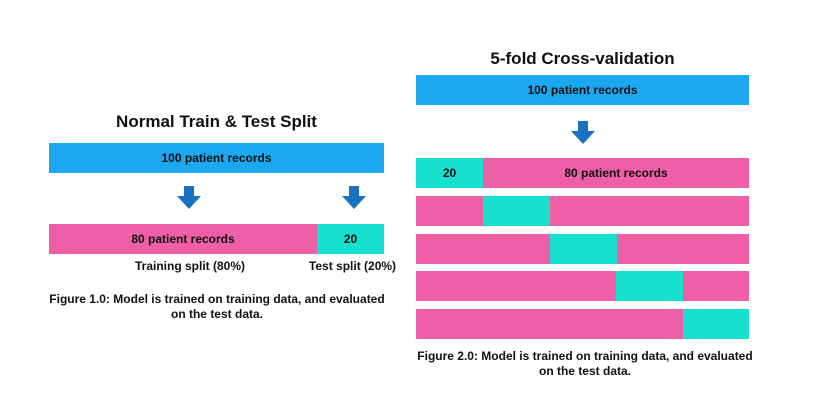 This screenshot has width=817, height=412. I want to click on fold-2-train-segment-right, so click(649, 211).